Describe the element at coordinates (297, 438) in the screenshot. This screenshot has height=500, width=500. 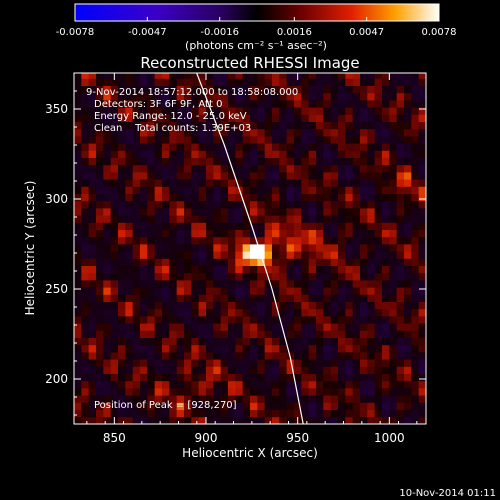
I see `x-tick-label: 950` at that location.